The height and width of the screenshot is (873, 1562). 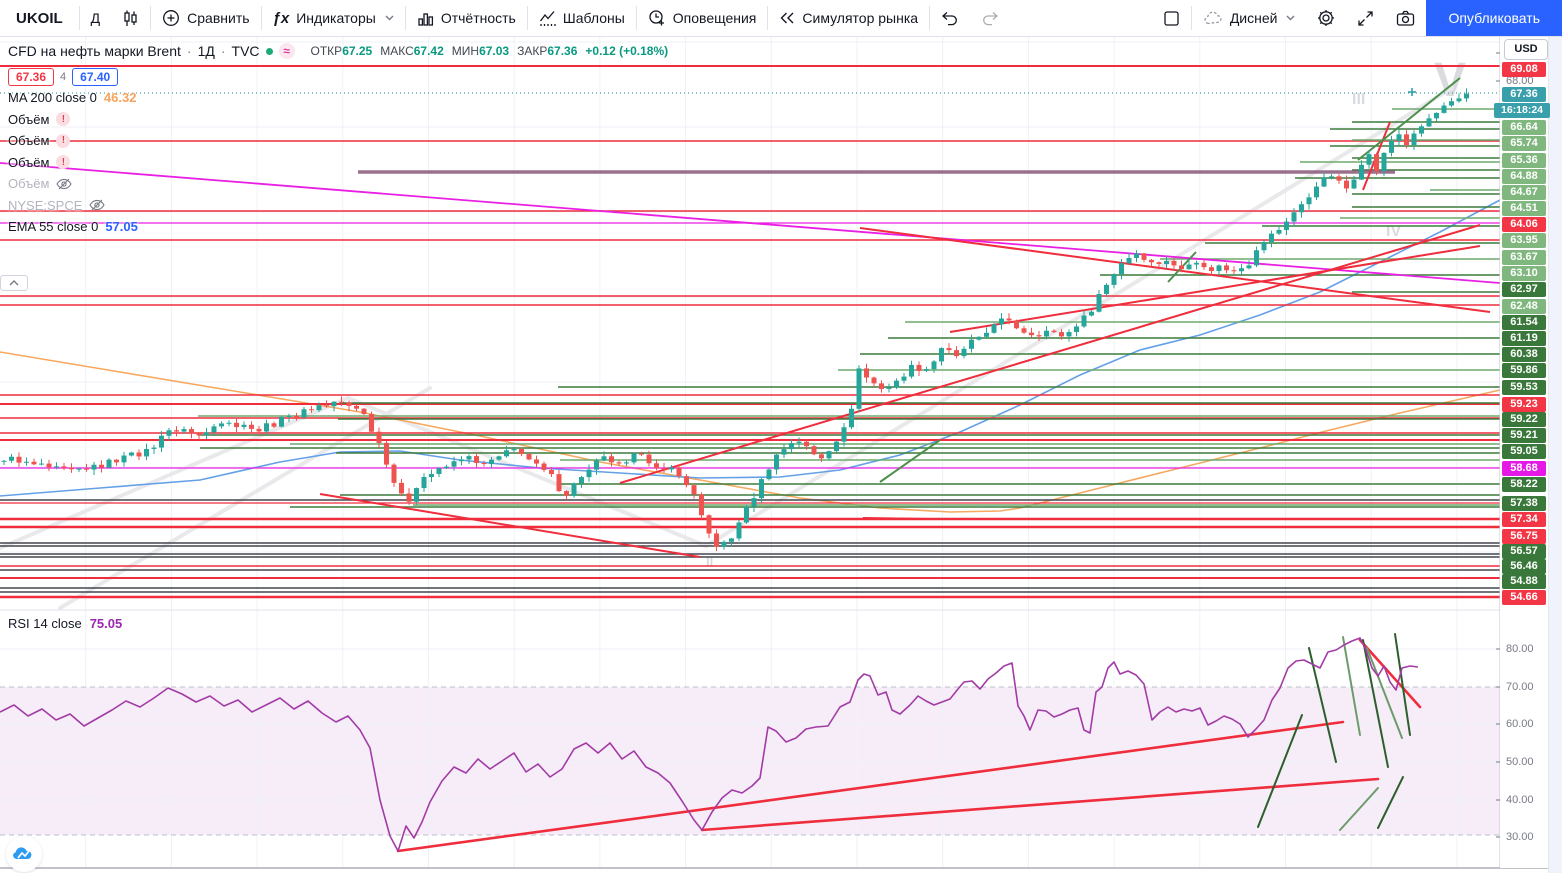 I want to click on settings-button, so click(x=1326, y=18).